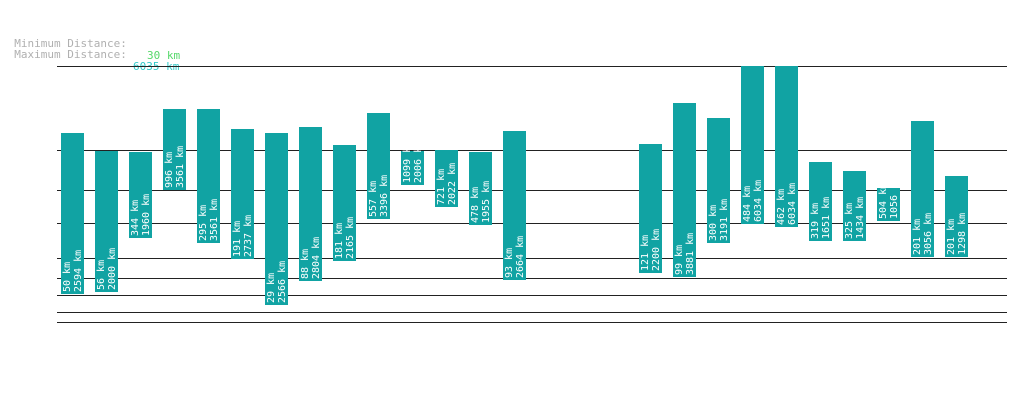 The image size is (1019, 402). I want to click on bar-21-max-label: 1434 km, so click(860, 218).